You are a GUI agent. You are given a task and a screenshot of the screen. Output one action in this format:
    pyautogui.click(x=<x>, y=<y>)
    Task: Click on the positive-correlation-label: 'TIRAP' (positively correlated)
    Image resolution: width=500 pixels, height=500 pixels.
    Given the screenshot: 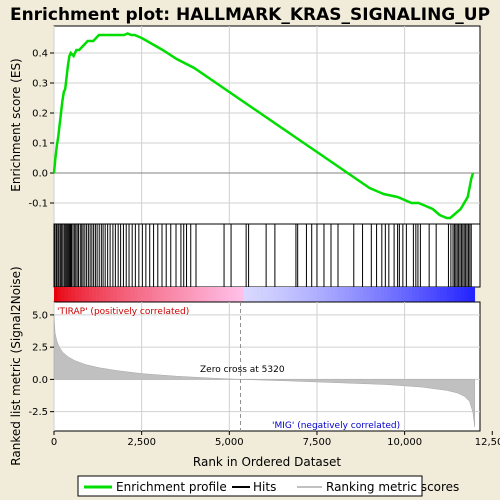 What is the action you would take?
    pyautogui.click(x=123, y=312)
    